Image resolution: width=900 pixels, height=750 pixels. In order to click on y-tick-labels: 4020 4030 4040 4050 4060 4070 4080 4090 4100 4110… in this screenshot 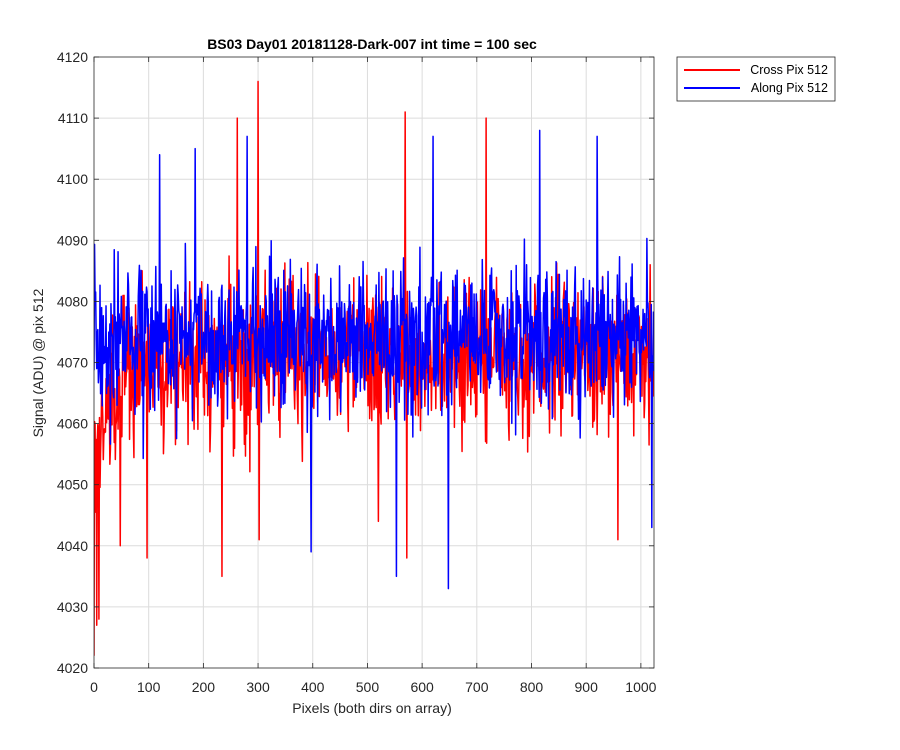, I will do `click(72, 362)`.